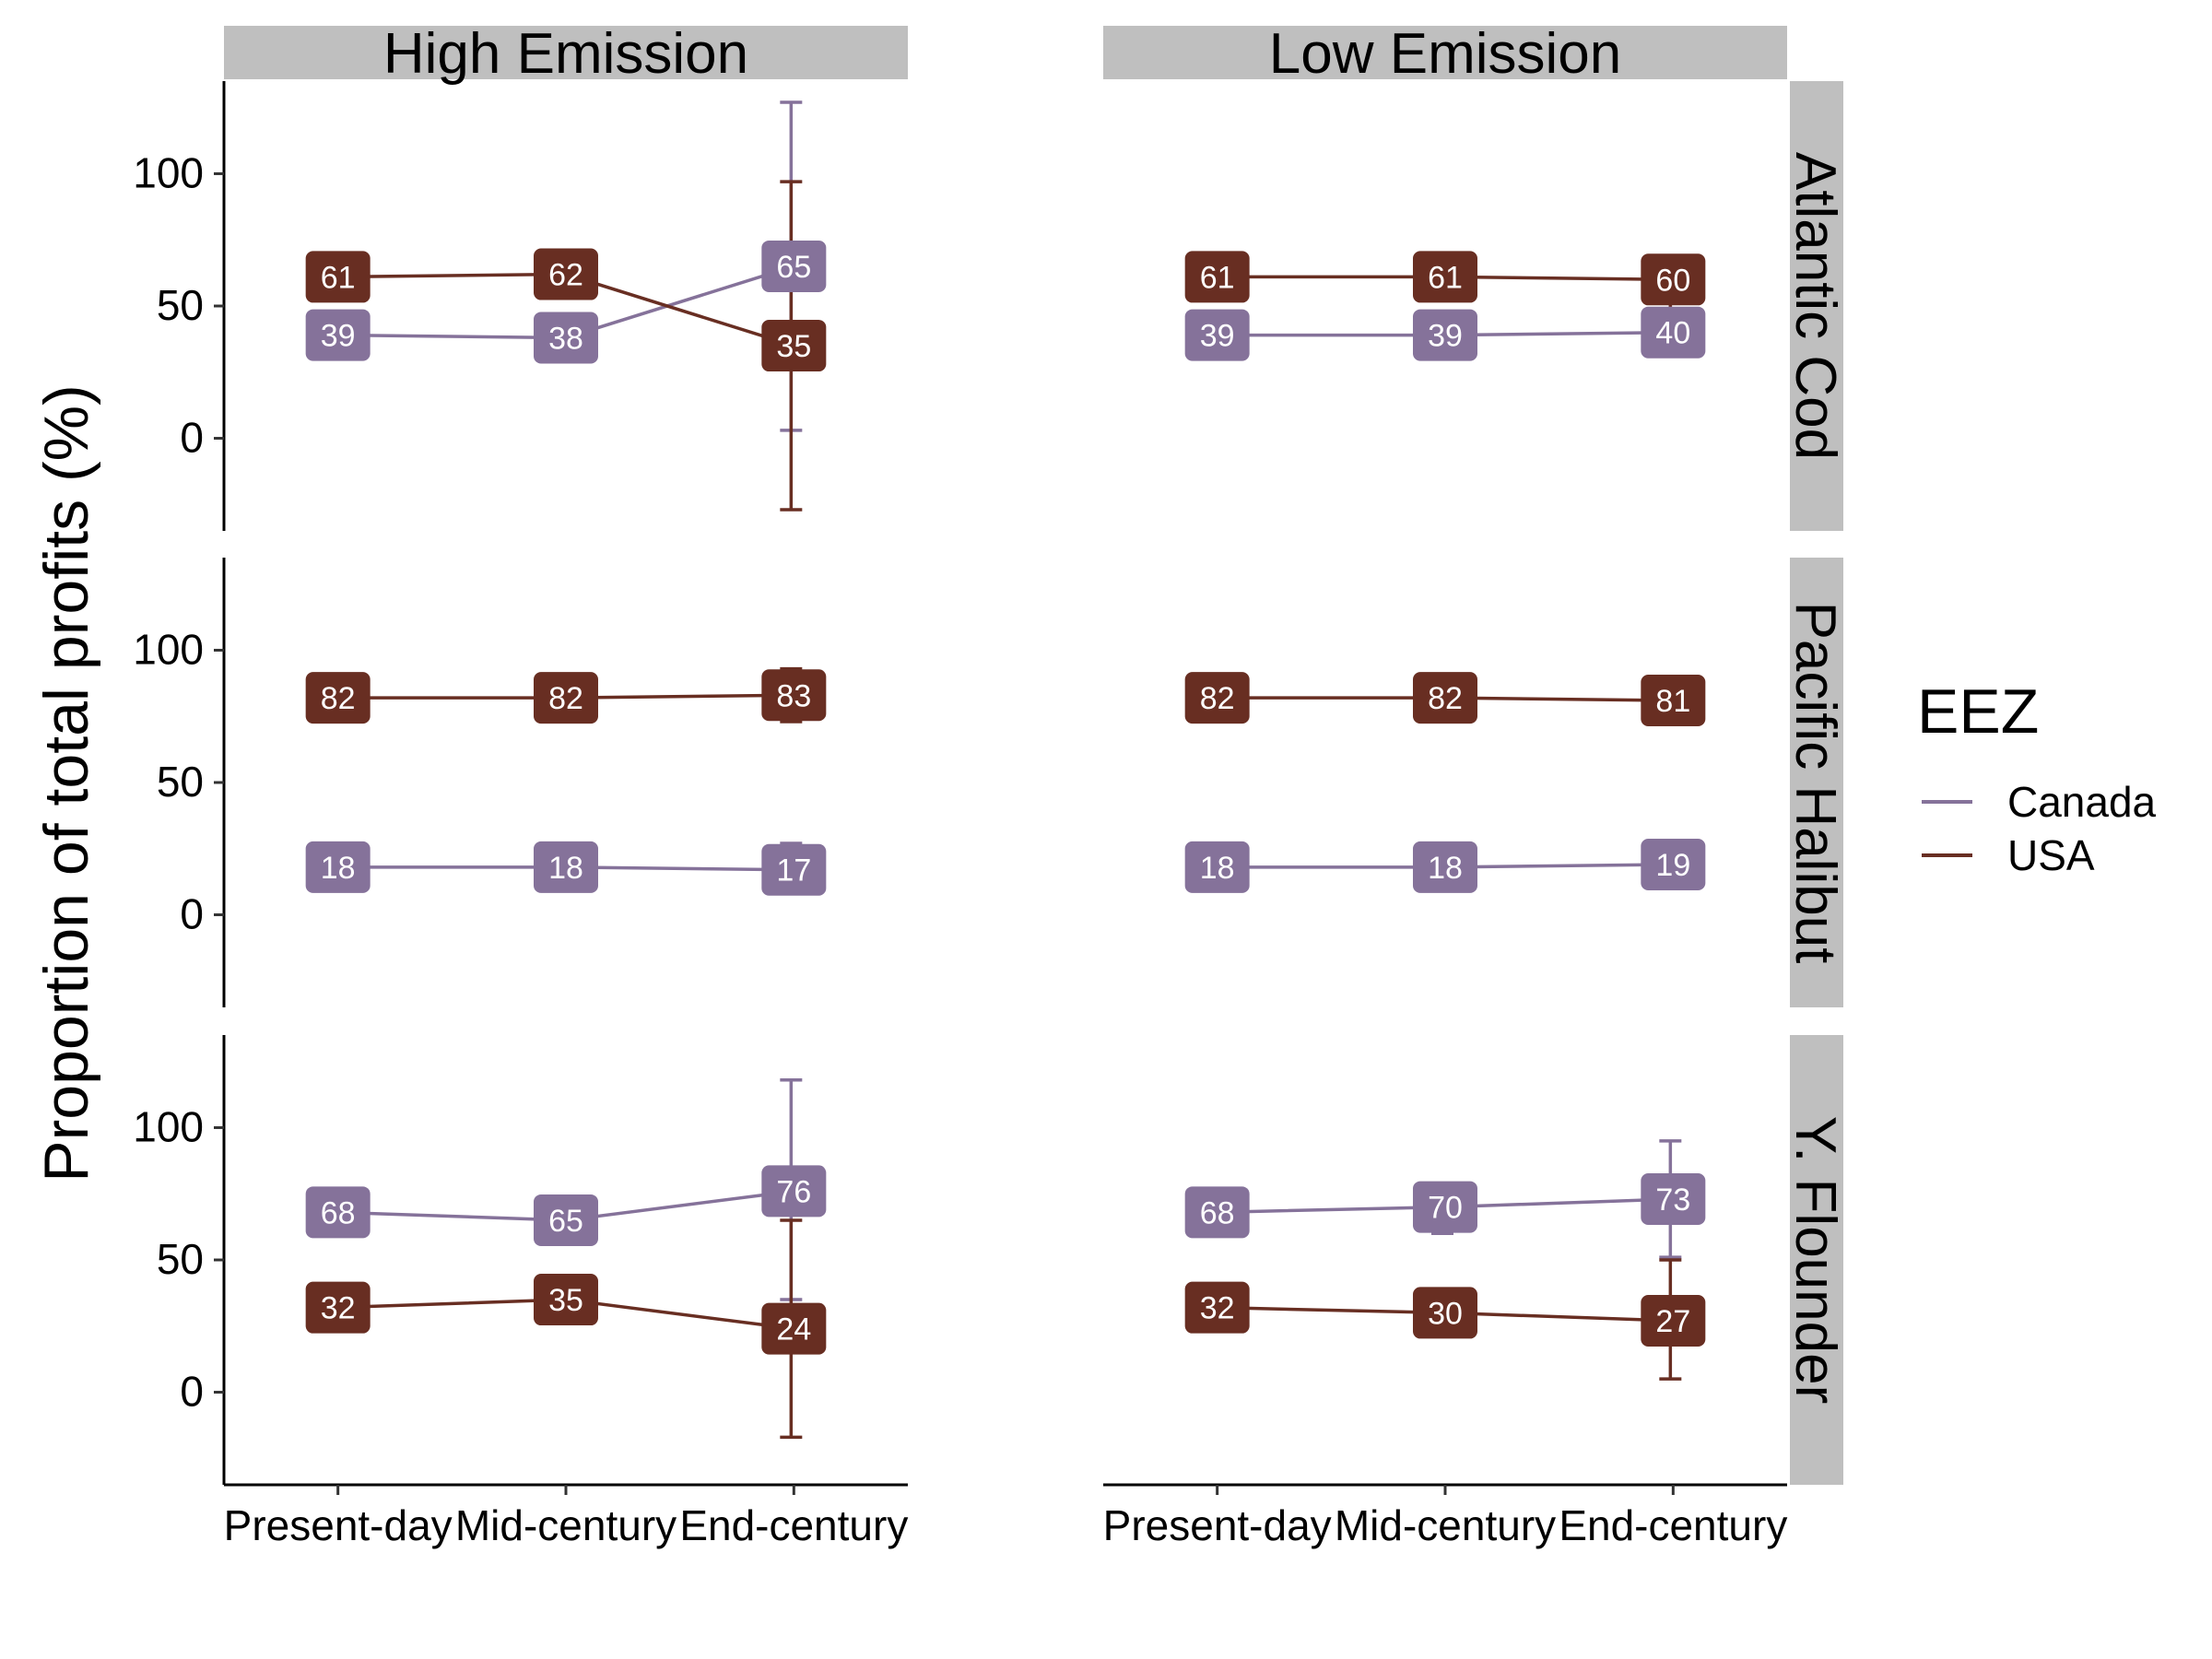  What do you see at coordinates (2082, 802) in the screenshot?
I see `legend-label-canada: Canada` at bounding box center [2082, 802].